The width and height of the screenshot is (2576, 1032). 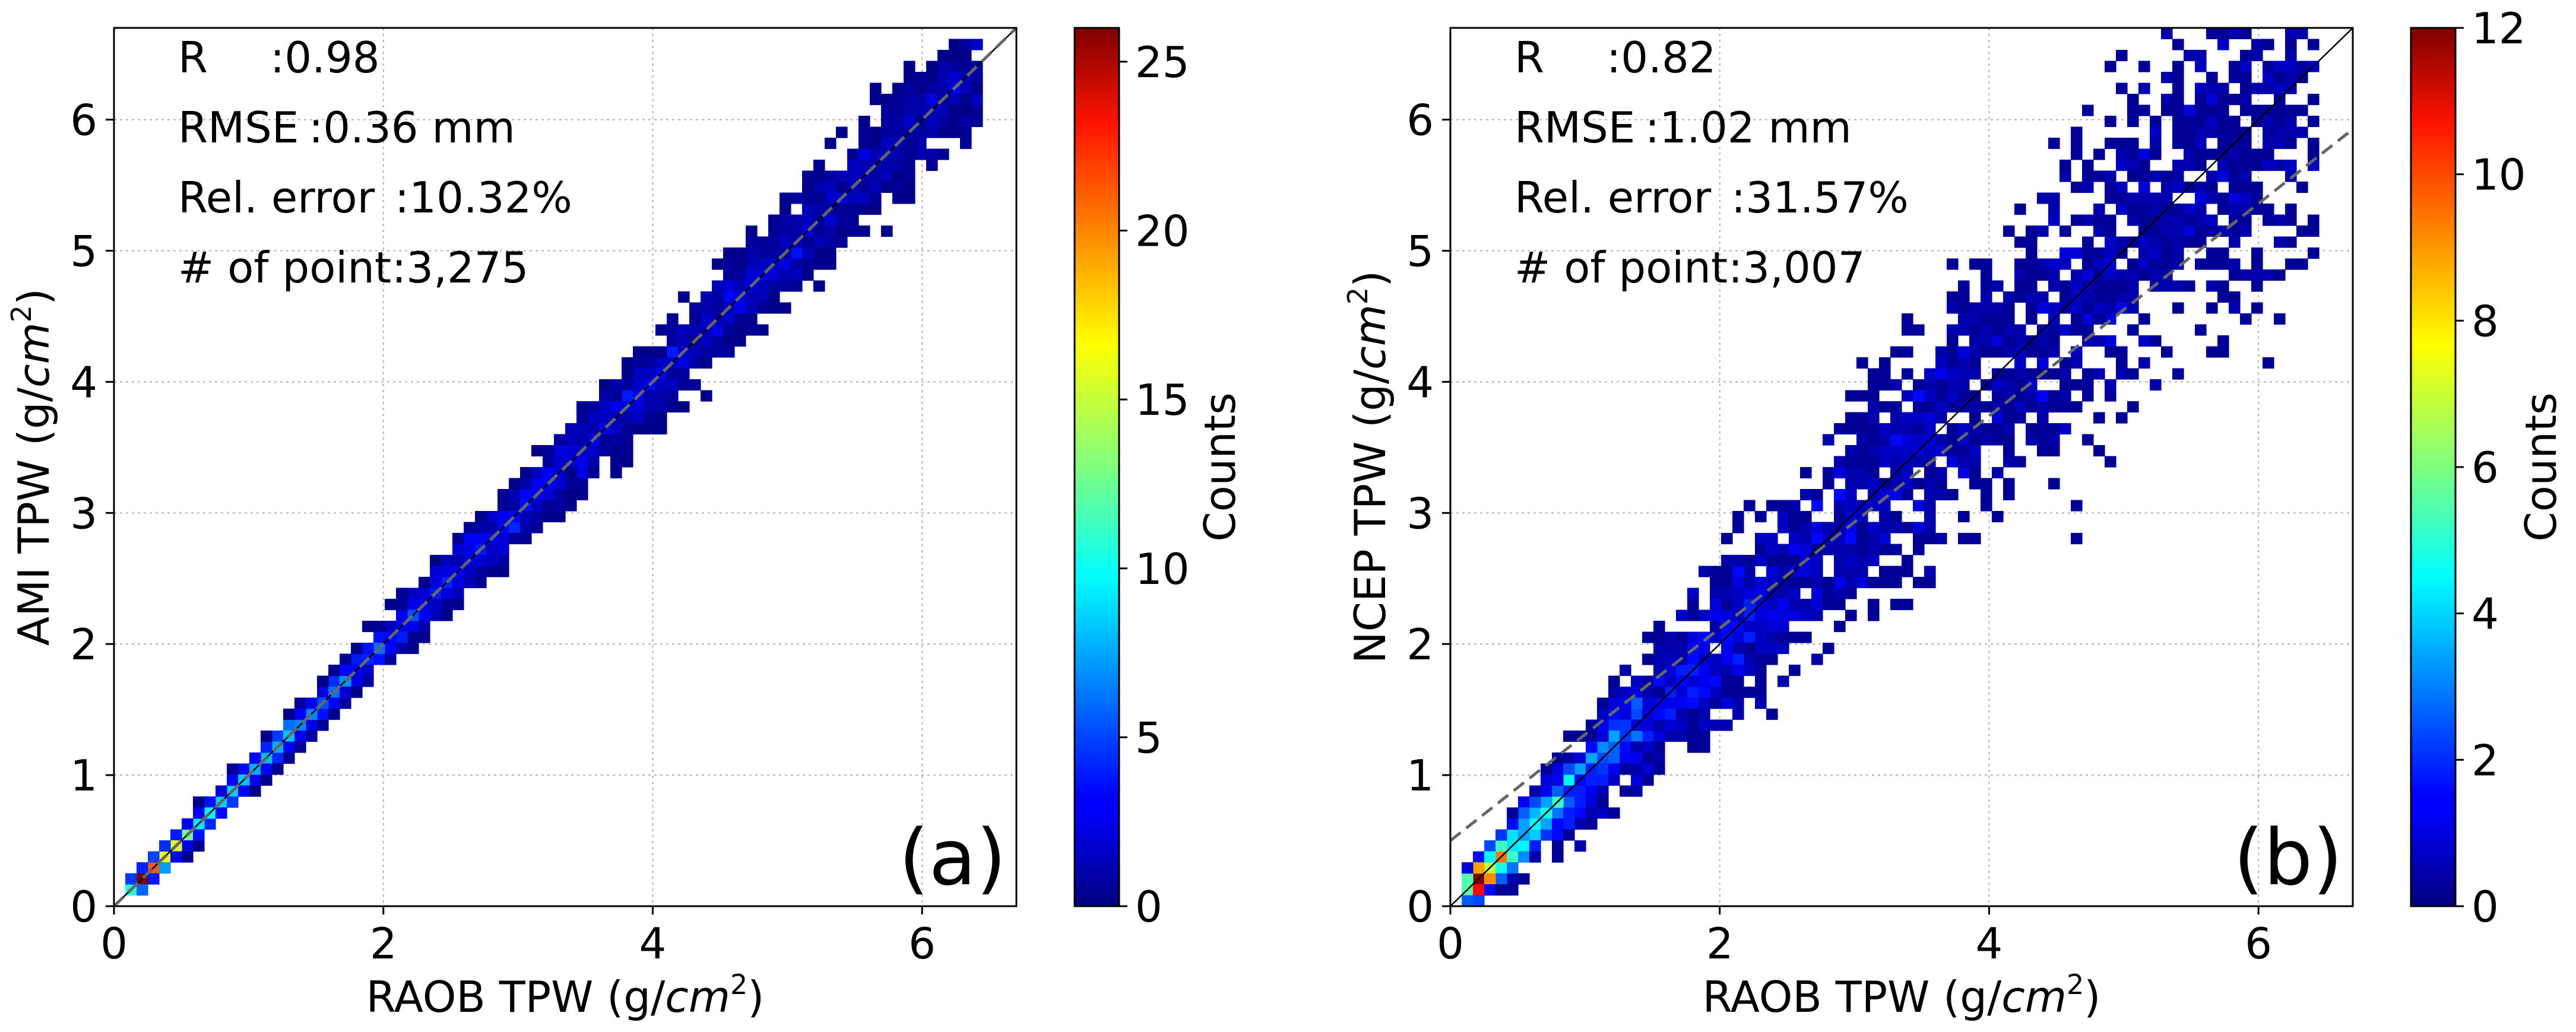 What do you see at coordinates (1420, 120) in the screenshot?
I see `y-tick-label: 6` at bounding box center [1420, 120].